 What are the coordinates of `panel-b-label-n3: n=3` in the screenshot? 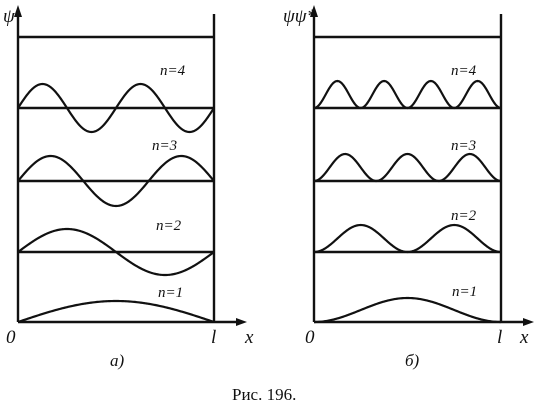 It's located at (463, 146).